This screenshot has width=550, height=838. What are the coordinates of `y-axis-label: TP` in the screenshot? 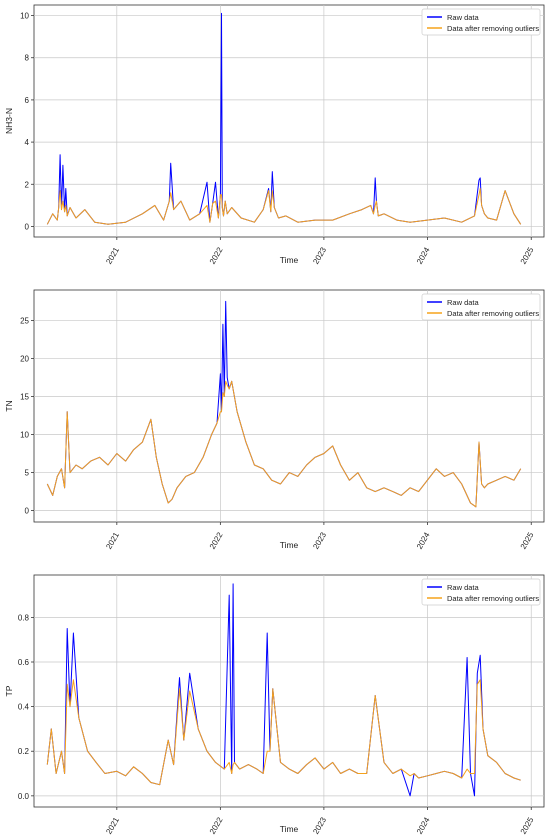 It's located at (9, 690).